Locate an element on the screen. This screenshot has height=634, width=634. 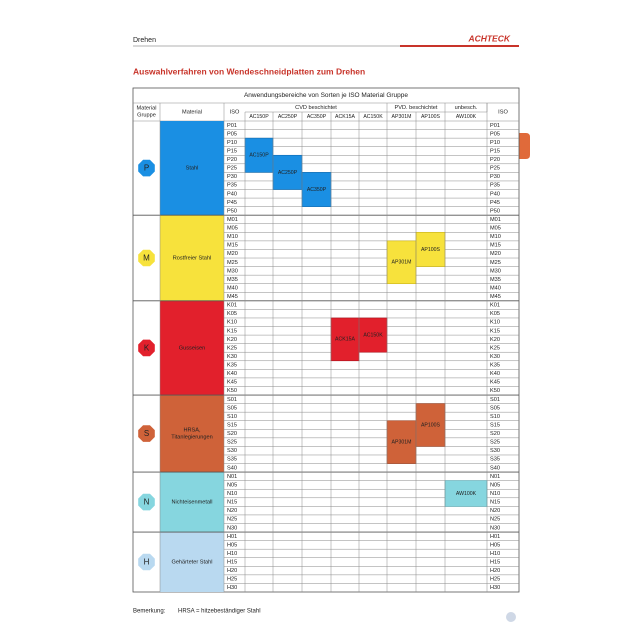
grade-name: ACK15A is located at coordinates (345, 117).